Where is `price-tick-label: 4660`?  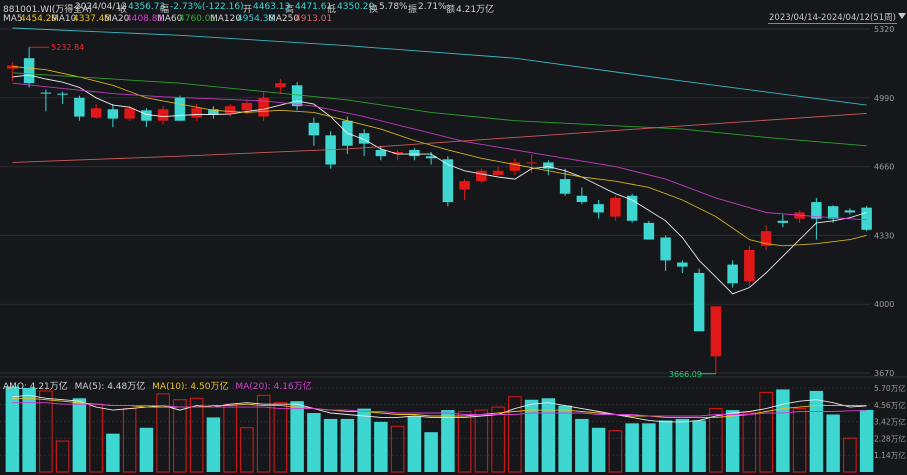 price-tick-label: 4660 is located at coordinates (884, 167).